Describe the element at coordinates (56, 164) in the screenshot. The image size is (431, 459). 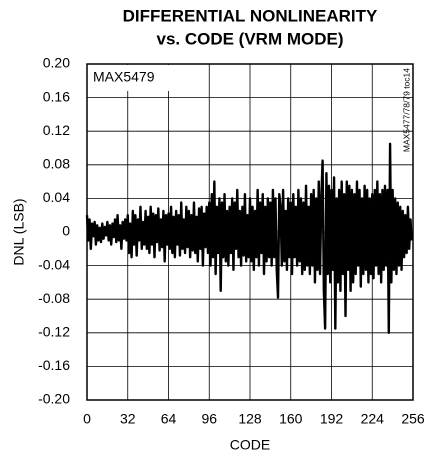
I see `y-tick-label: 0.08` at that location.